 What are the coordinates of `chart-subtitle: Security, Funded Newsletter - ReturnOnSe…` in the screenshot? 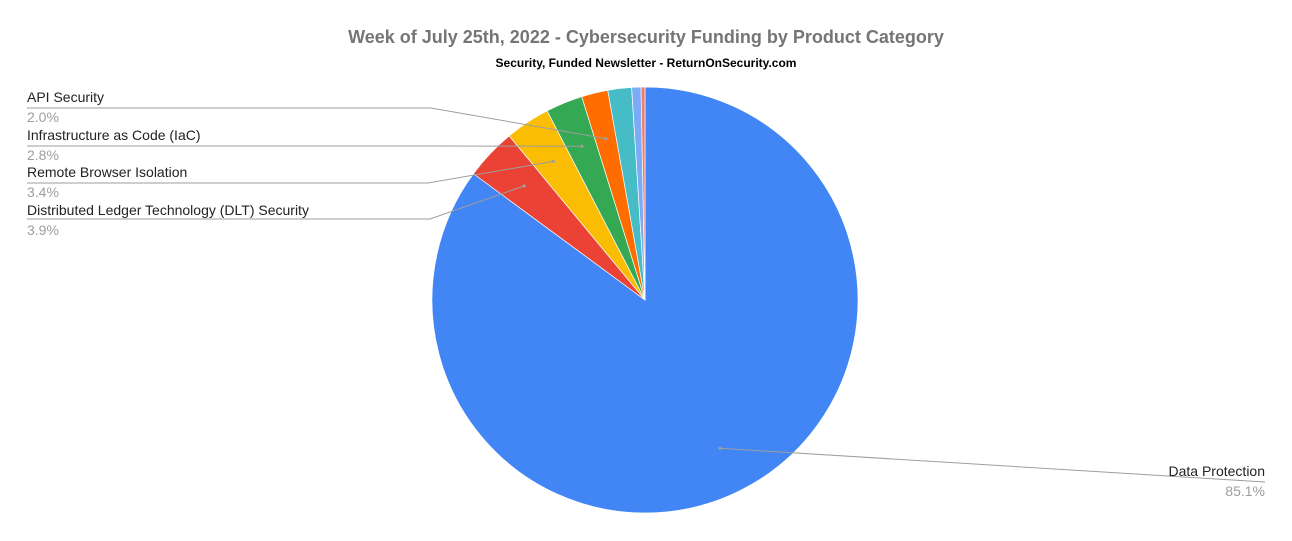 It's located at (646, 63).